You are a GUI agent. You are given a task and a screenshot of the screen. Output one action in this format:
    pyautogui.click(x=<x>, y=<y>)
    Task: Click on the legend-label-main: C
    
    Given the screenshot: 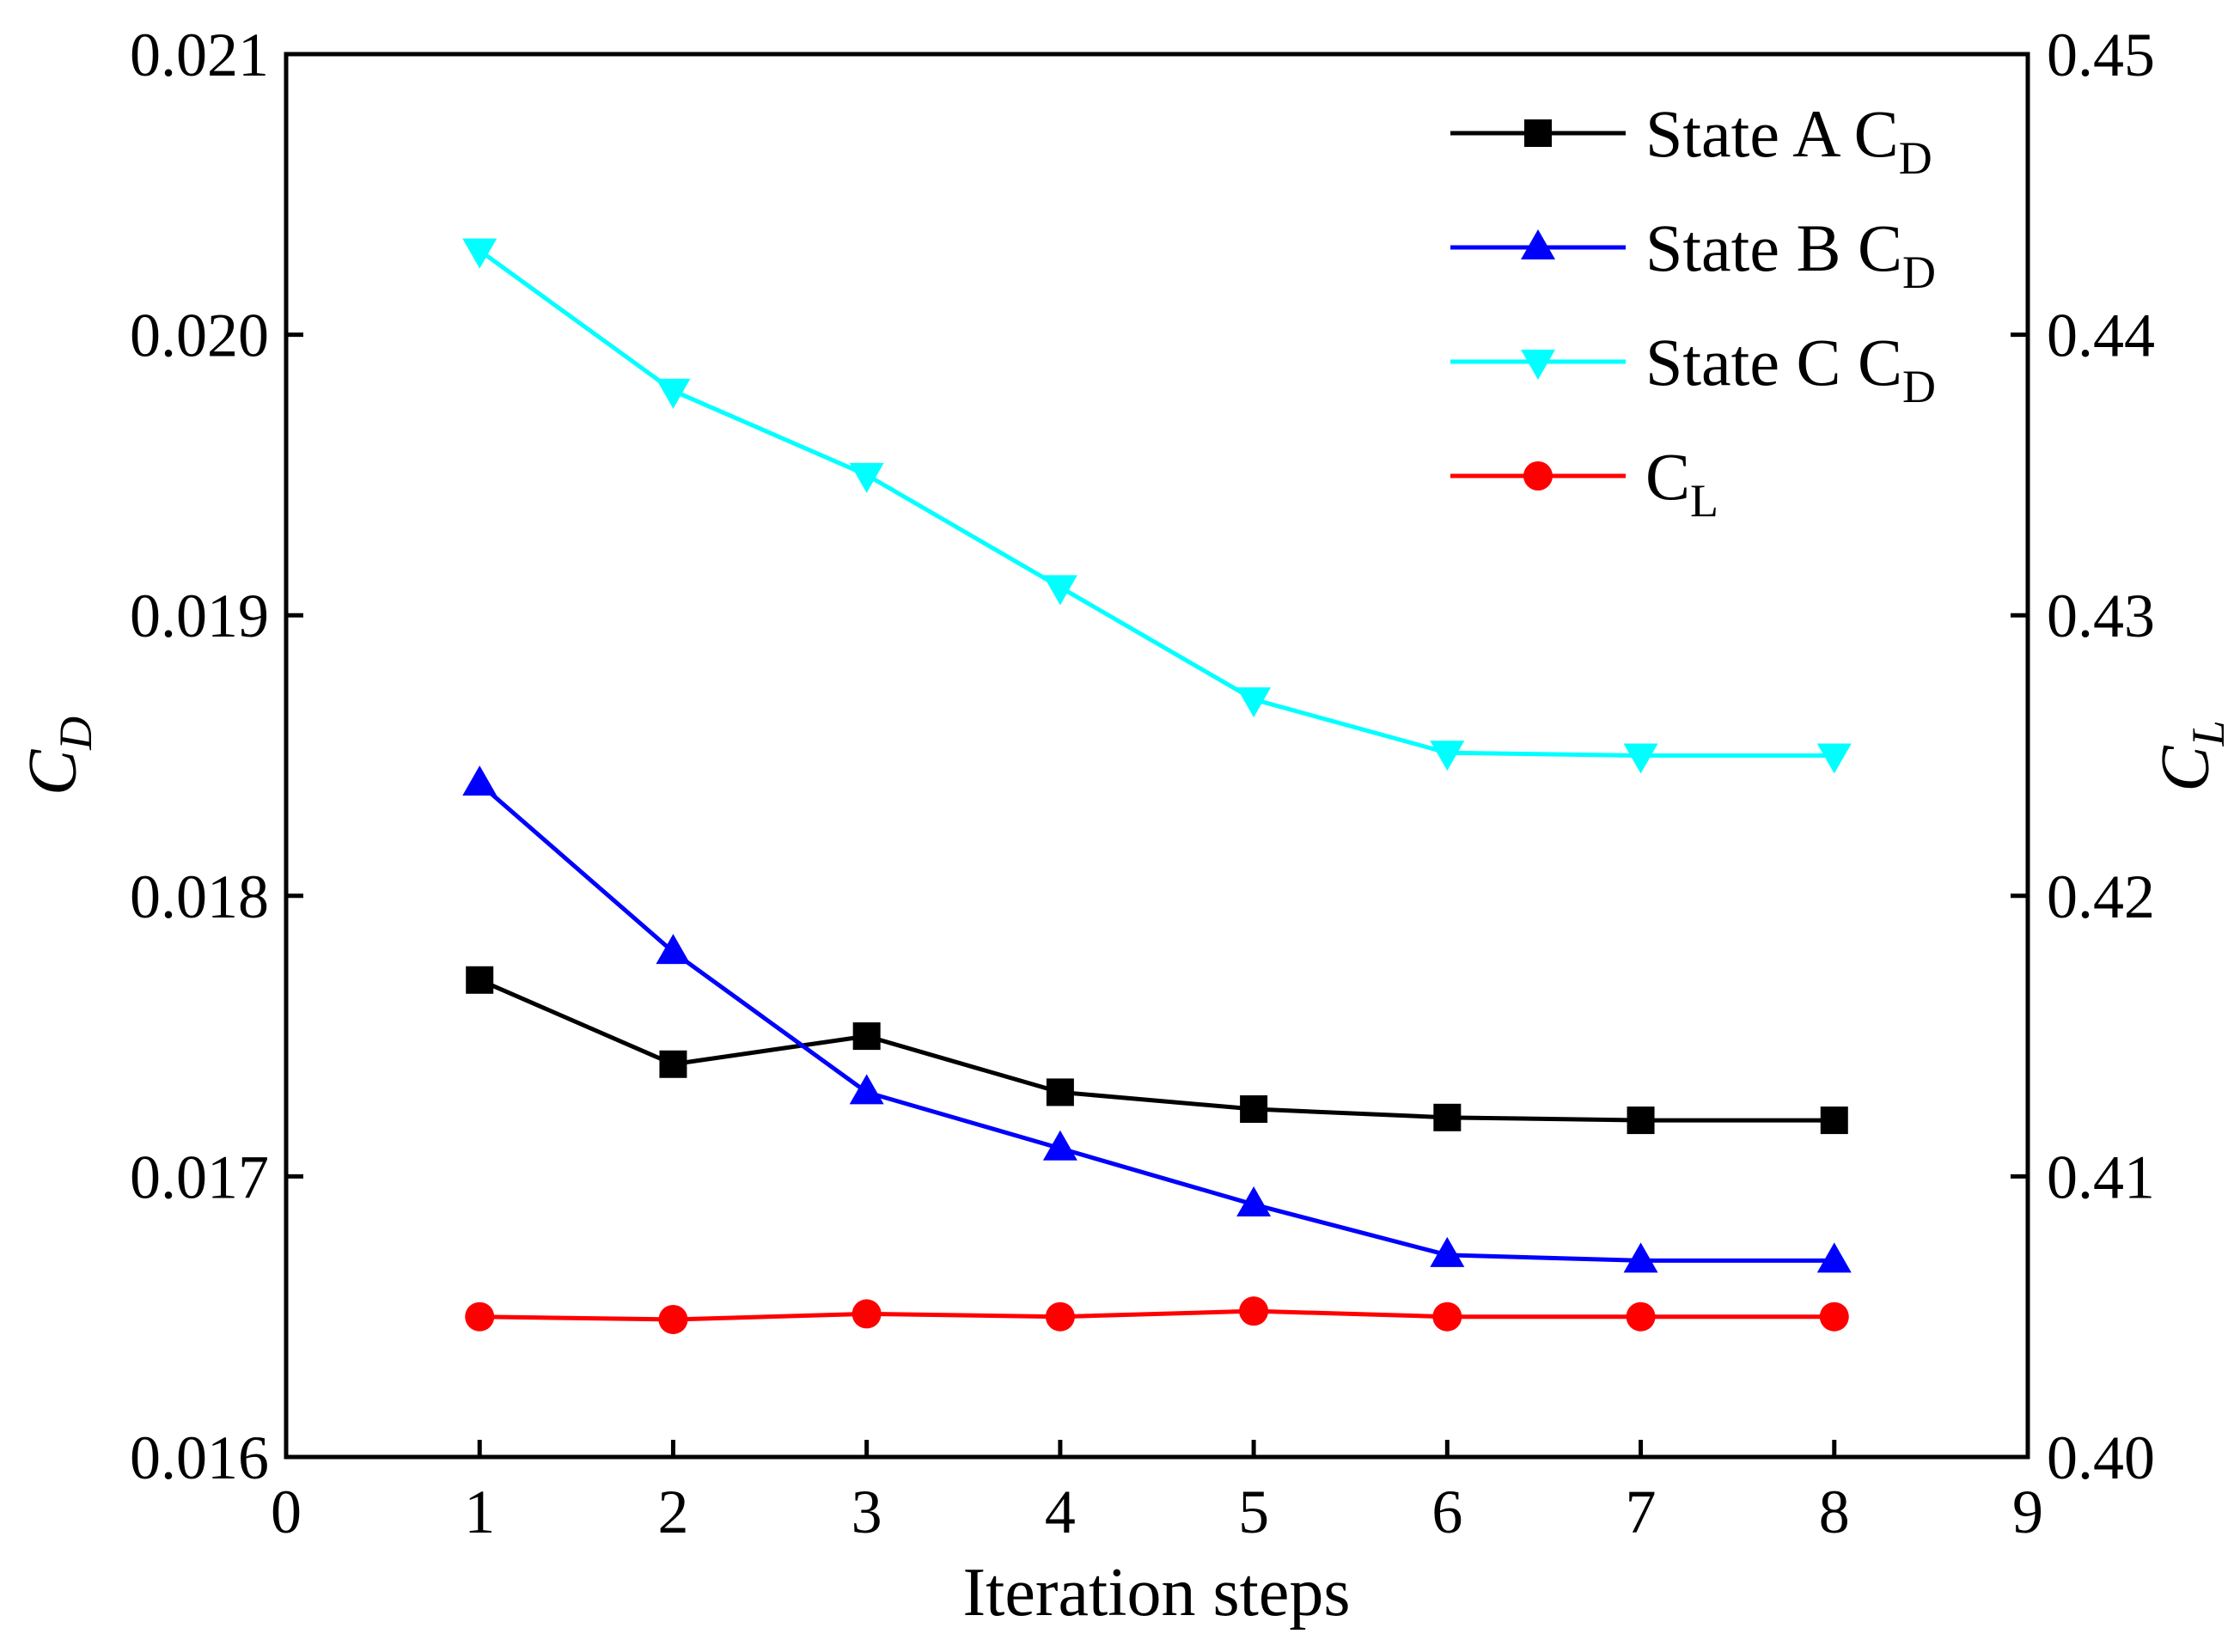 What is the action you would take?
    pyautogui.click(x=1667, y=477)
    